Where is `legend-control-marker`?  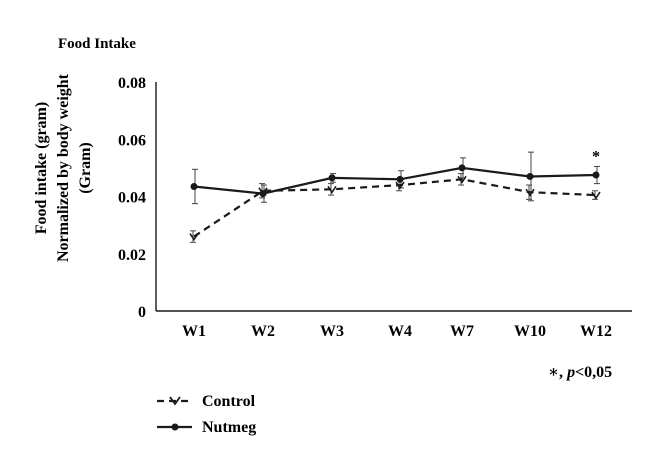 legend-control-marker is located at coordinates (175, 401).